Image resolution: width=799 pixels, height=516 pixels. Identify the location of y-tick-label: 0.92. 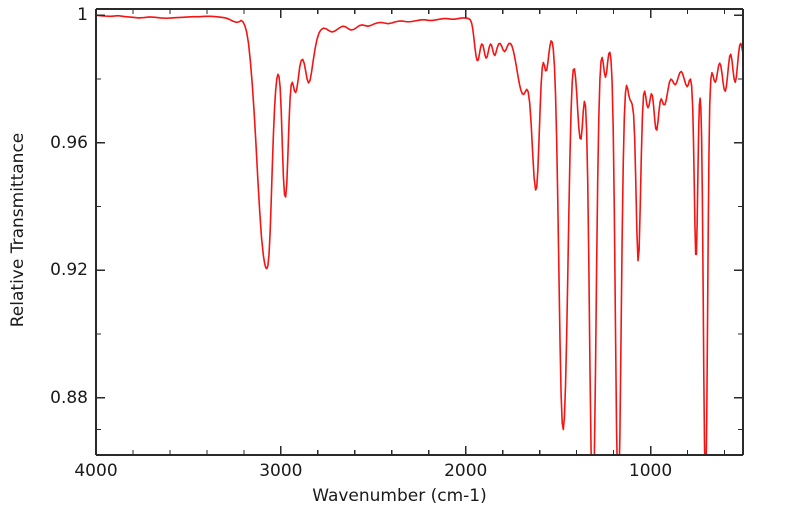
(69, 270).